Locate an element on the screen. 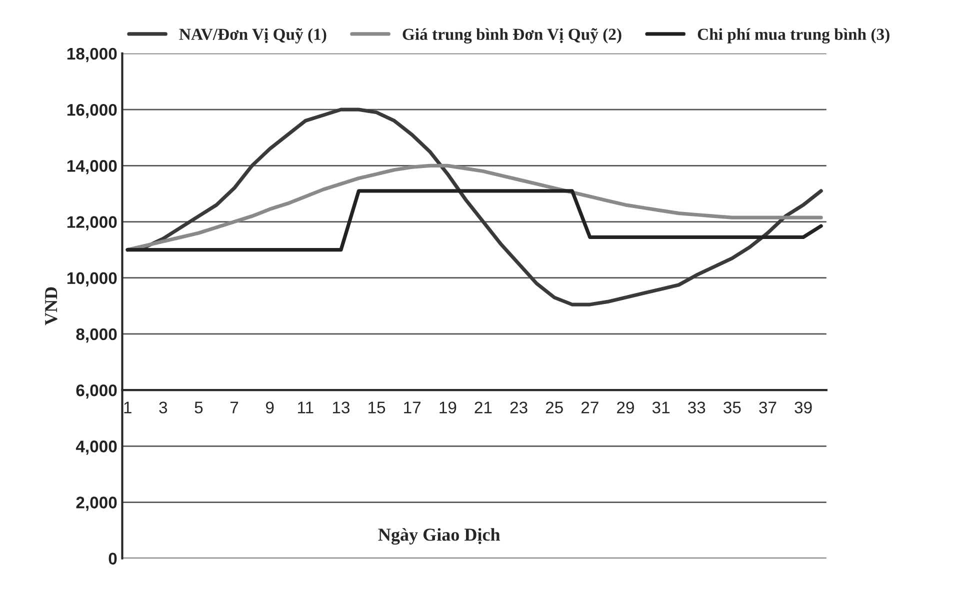 This screenshot has height=594, width=978. x-tick-label: 31 is located at coordinates (661, 408).